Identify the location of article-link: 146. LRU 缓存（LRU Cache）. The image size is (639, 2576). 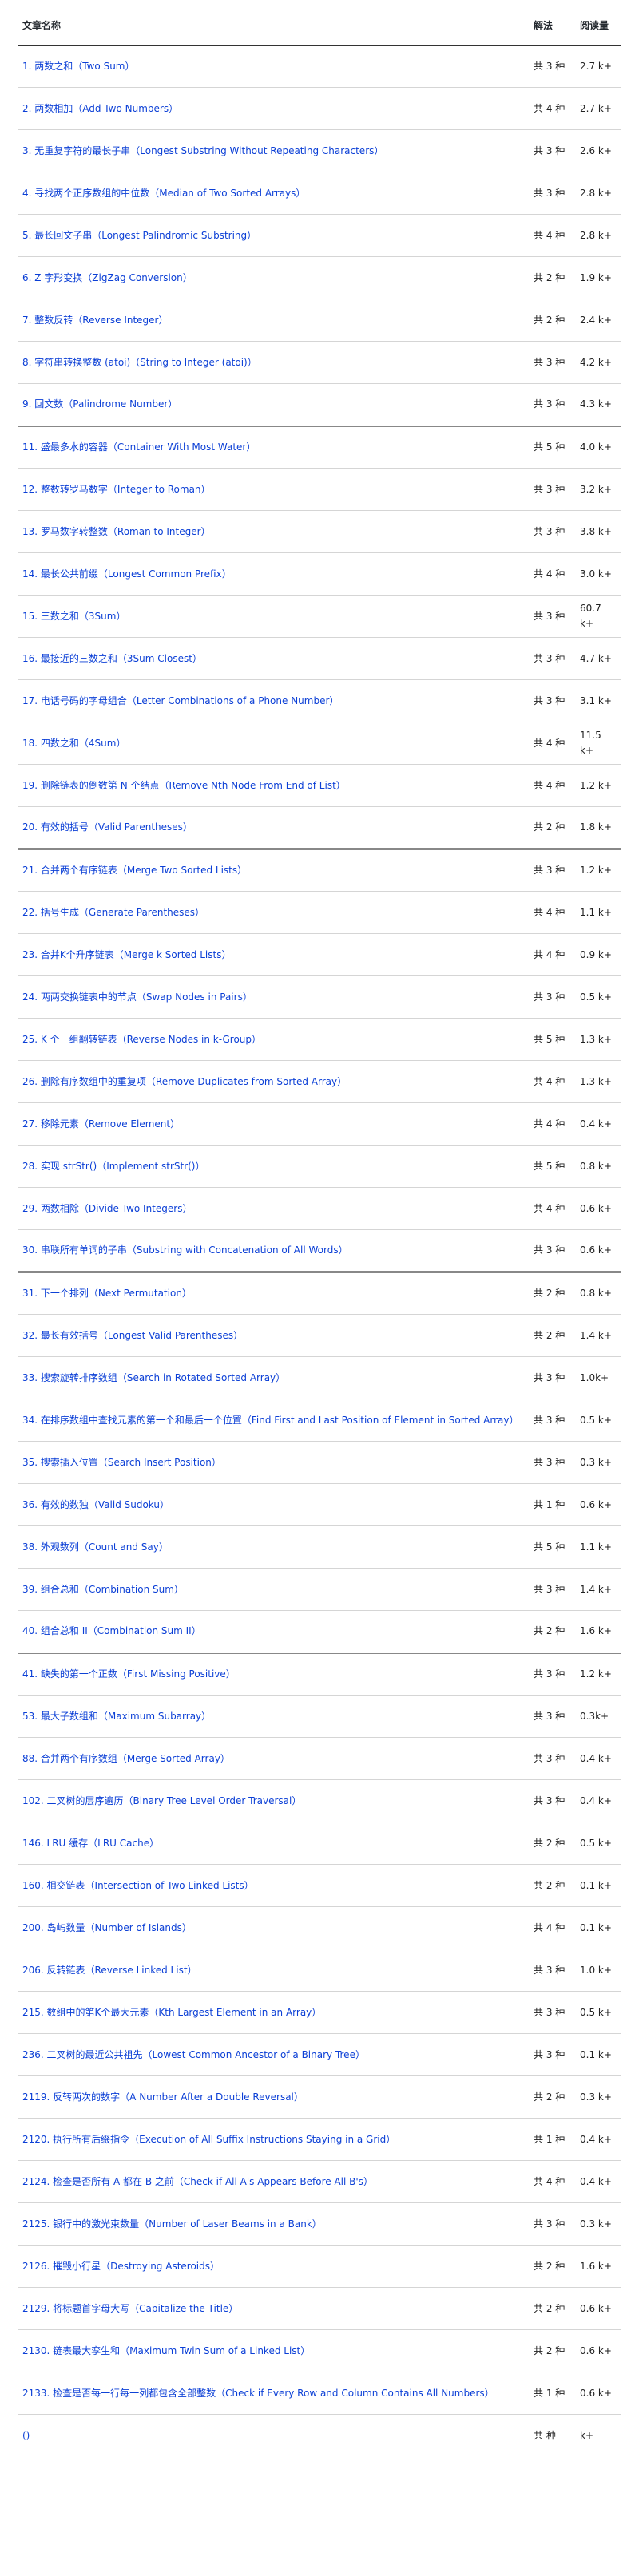
(91, 1843).